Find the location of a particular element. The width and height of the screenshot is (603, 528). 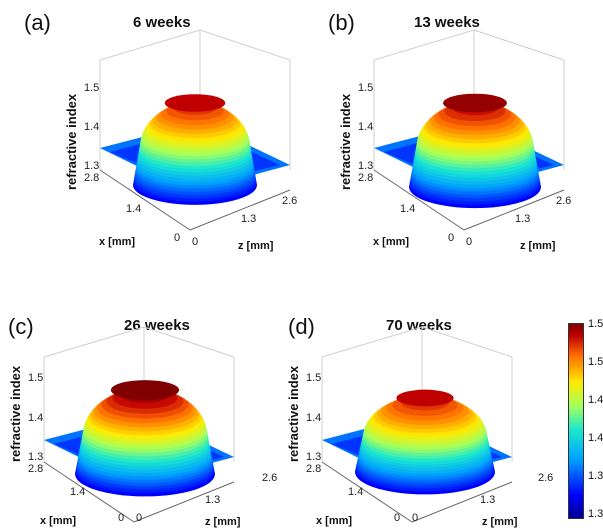

panel-label: (b) is located at coordinates (341, 22).